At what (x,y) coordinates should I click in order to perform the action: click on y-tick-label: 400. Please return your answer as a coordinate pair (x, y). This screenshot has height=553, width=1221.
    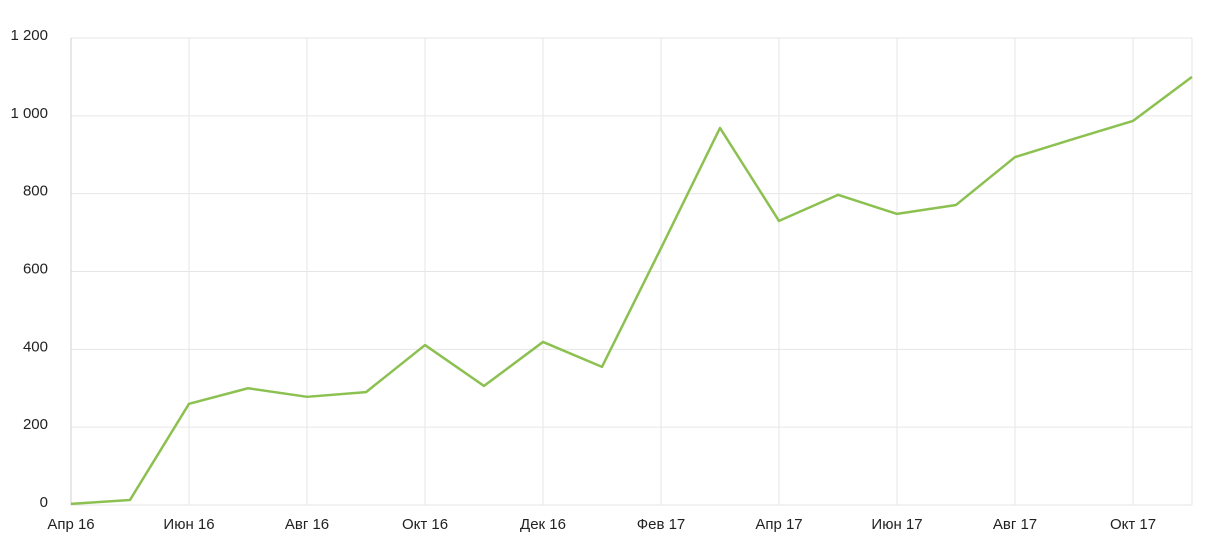
    Looking at the image, I should click on (35, 346).